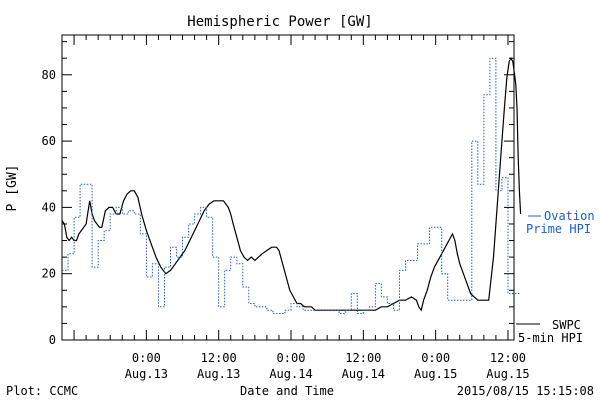 The image size is (600, 400). I want to click on legend-ovation-label-line1: Ovation, so click(569, 216).